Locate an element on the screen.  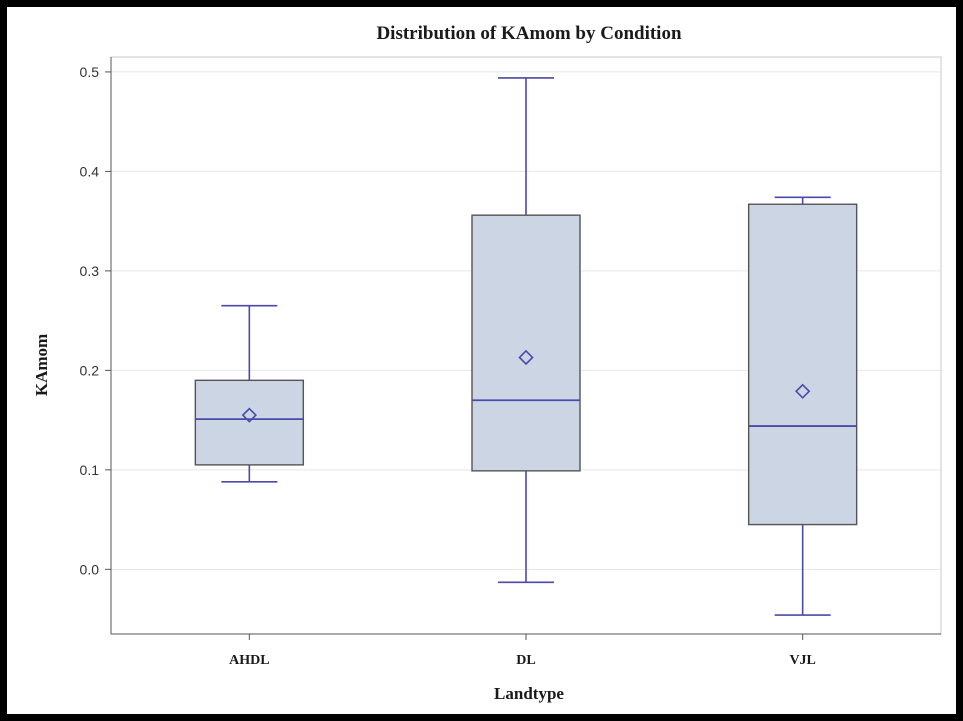
x-tick-label: AHDL is located at coordinates (249, 660).